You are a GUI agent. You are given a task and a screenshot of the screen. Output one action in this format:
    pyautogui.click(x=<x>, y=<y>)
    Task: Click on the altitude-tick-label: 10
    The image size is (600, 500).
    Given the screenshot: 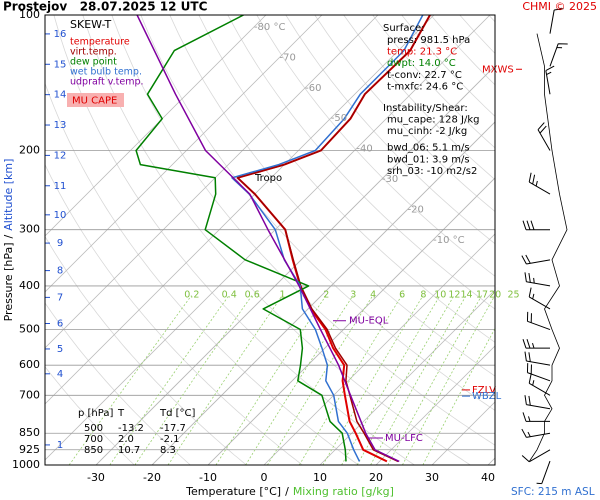 What is the action you would take?
    pyautogui.click(x=60, y=215)
    